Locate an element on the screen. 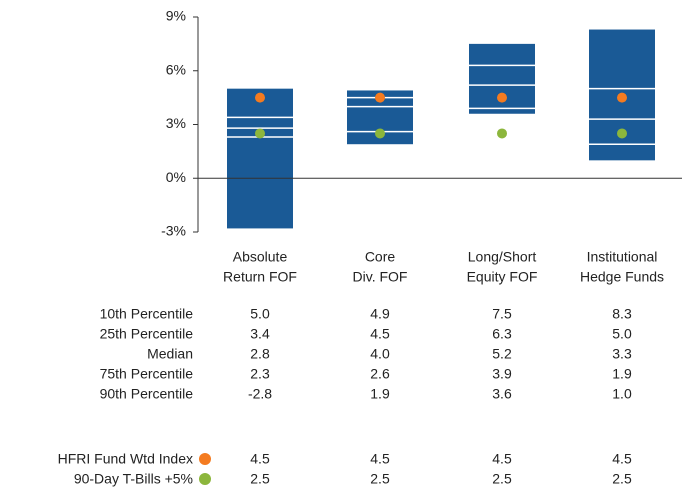 This screenshot has width=698, height=495. cell: 4.0 is located at coordinates (380, 354).